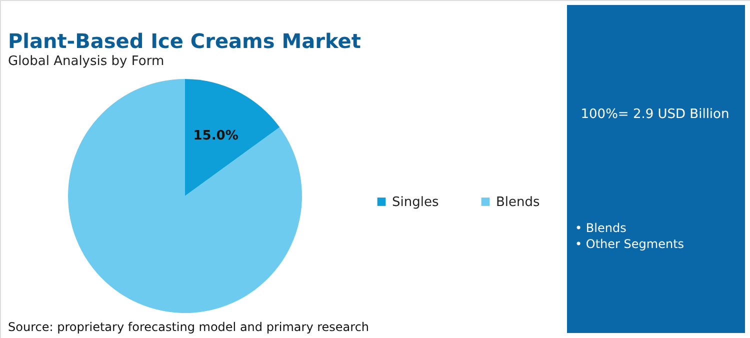  What do you see at coordinates (600, 228) in the screenshot?
I see `text: • Blends` at bounding box center [600, 228].